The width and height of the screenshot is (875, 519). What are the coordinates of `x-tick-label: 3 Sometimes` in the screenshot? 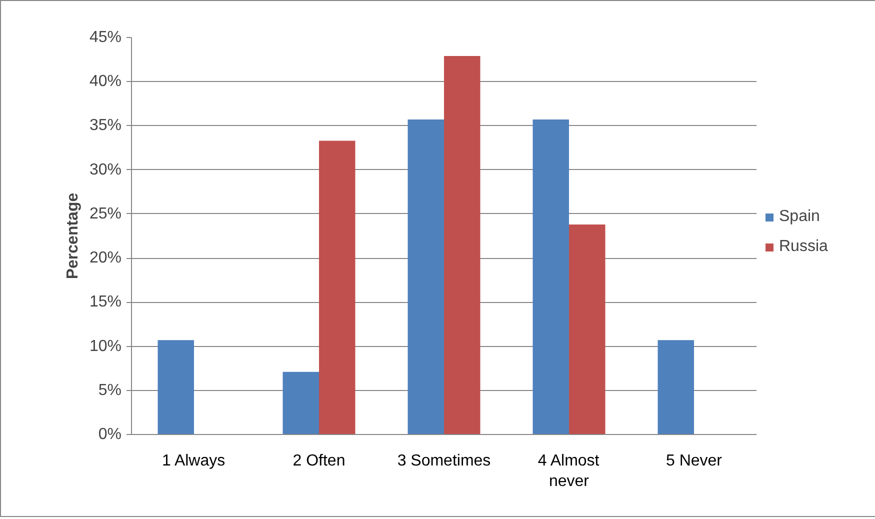 It's located at (444, 461).